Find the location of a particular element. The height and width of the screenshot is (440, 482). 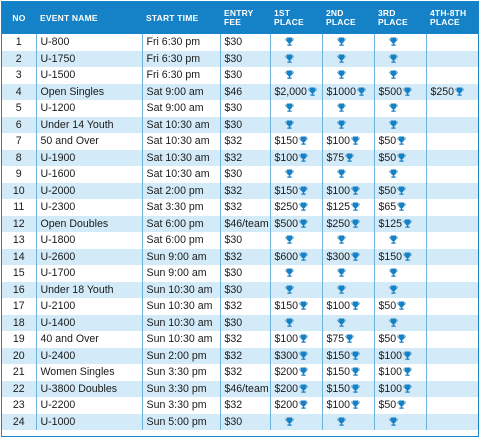

start-time: Fri 6:30 pm is located at coordinates (180, 58).